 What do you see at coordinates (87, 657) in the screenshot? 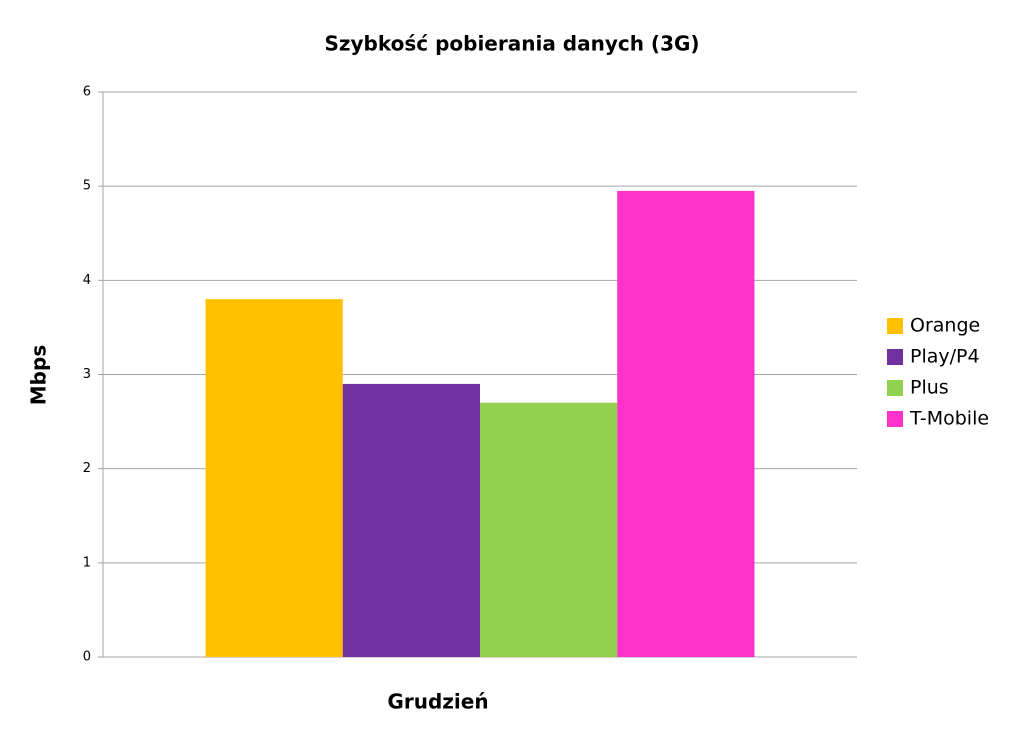
I see `y-tick-label: 0` at bounding box center [87, 657].